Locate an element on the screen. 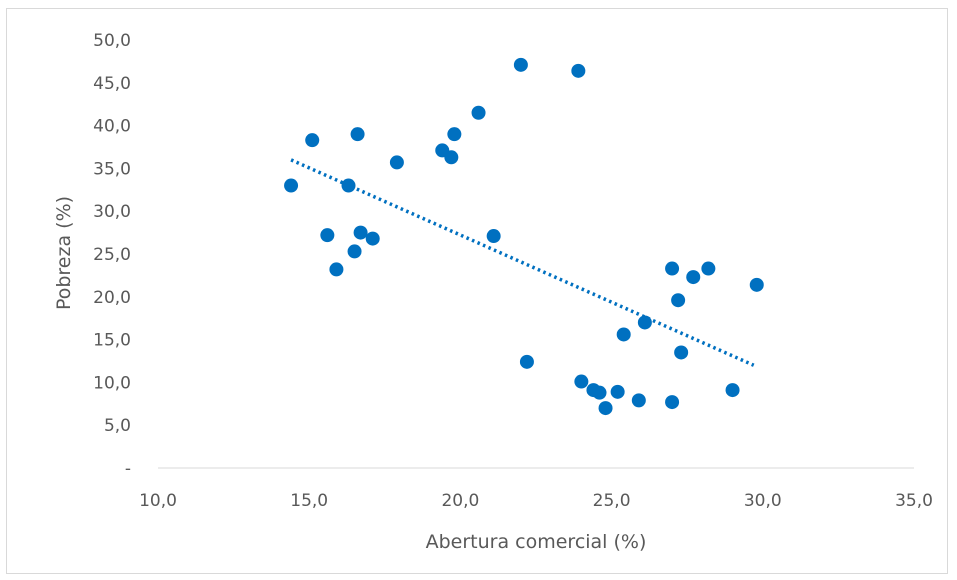 Image resolution: width=957 pixels, height=580 pixels. y-tick-label: 50,0 is located at coordinates (112, 41).